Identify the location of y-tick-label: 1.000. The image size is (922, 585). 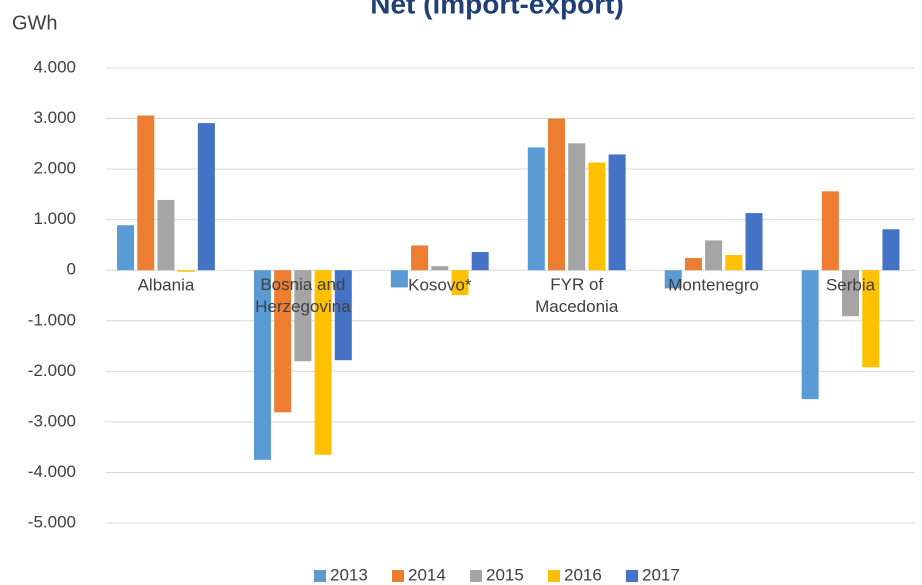
(54, 218).